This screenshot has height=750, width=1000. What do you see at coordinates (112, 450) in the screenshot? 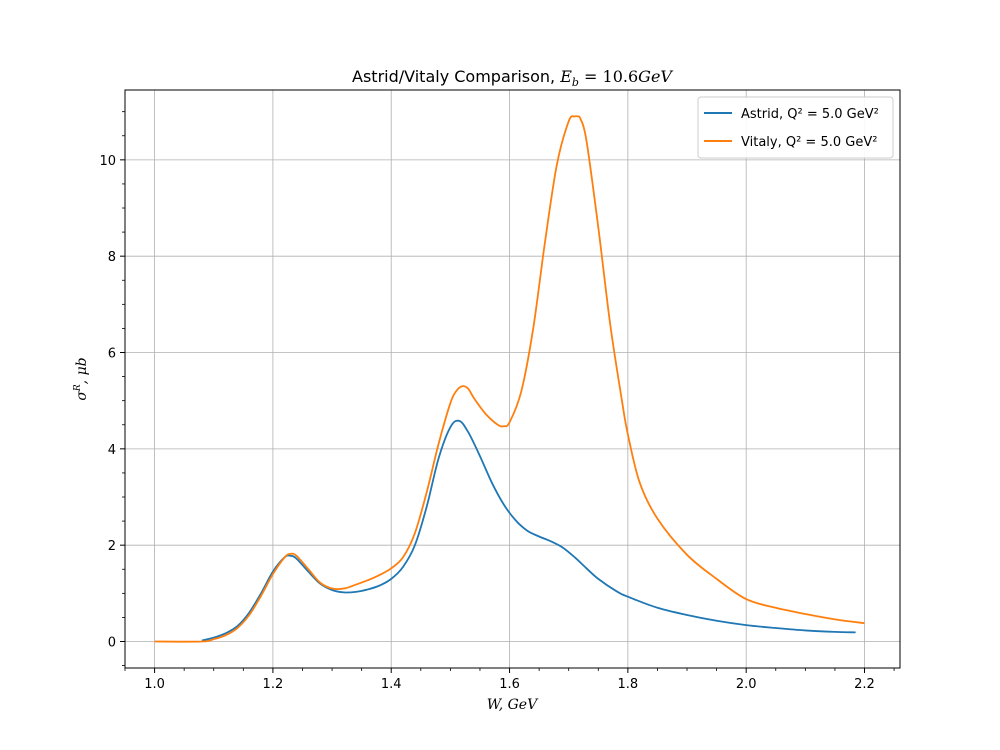
I see `y-tick-label: 4` at bounding box center [112, 450].